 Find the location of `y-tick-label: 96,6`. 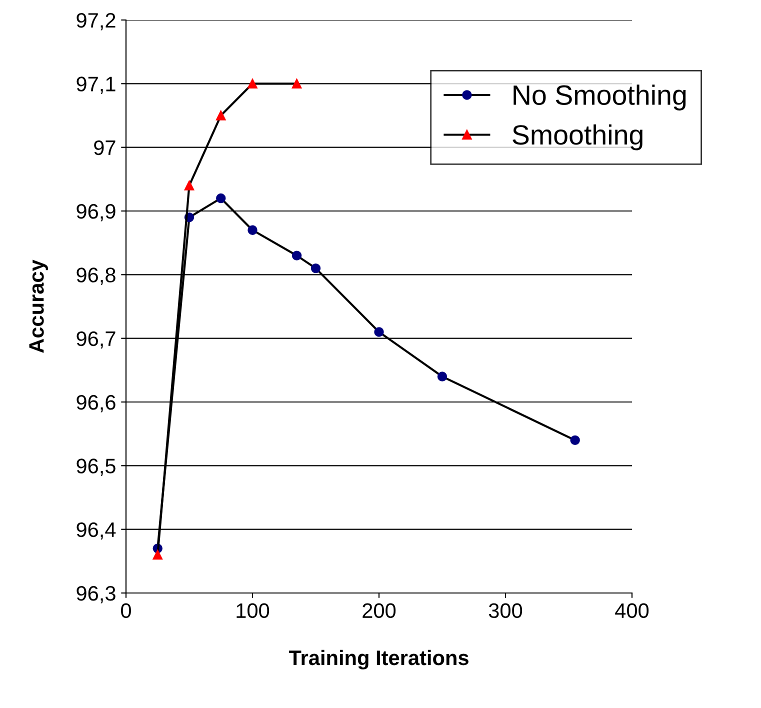

y-tick-label: 96,6 is located at coordinates (96, 403).